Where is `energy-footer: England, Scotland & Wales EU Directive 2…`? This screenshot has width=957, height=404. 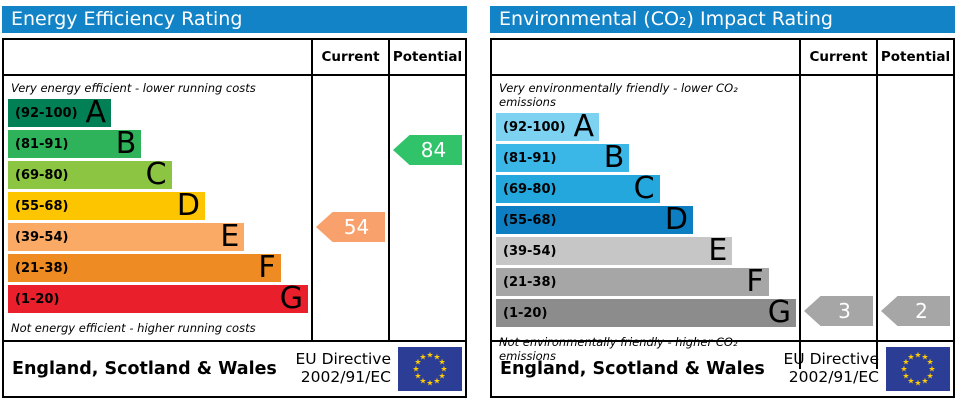
energy-footer: England, Scotland & Wales EU Directive 2… is located at coordinates (234, 369).